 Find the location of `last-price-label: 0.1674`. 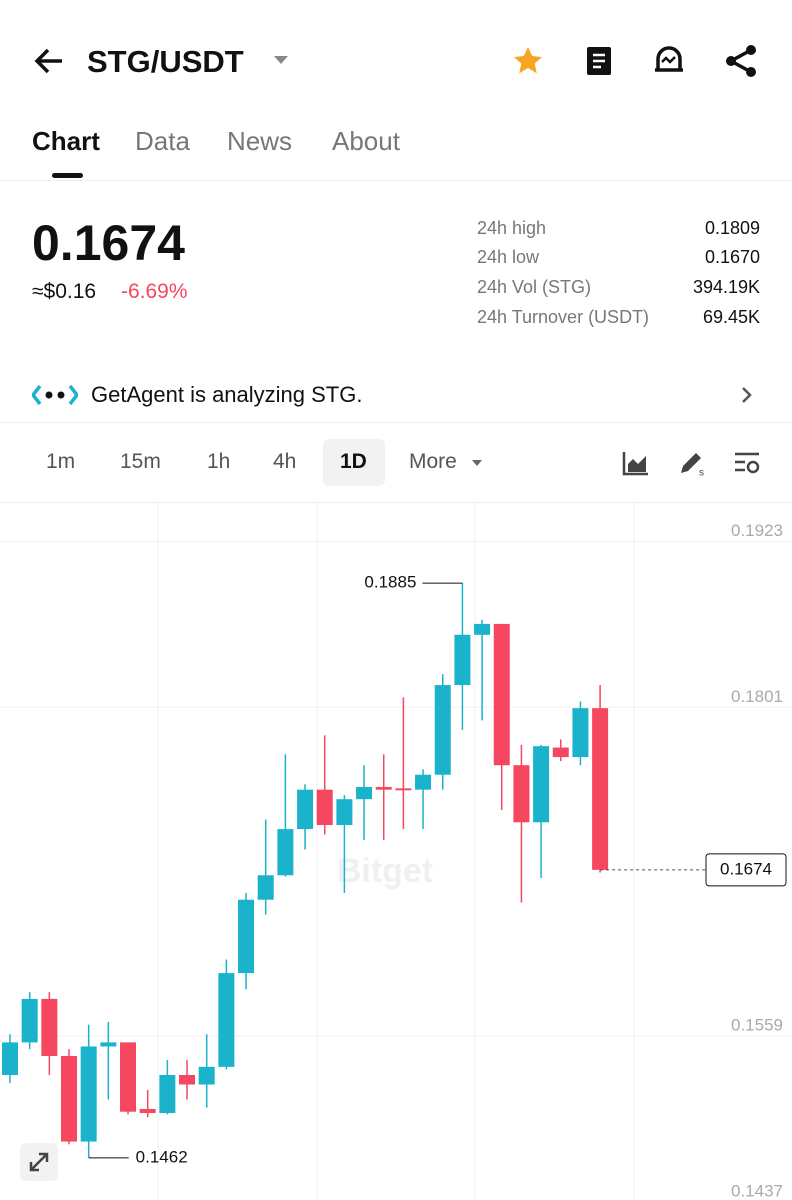

last-price-label: 0.1674 is located at coordinates (746, 868).